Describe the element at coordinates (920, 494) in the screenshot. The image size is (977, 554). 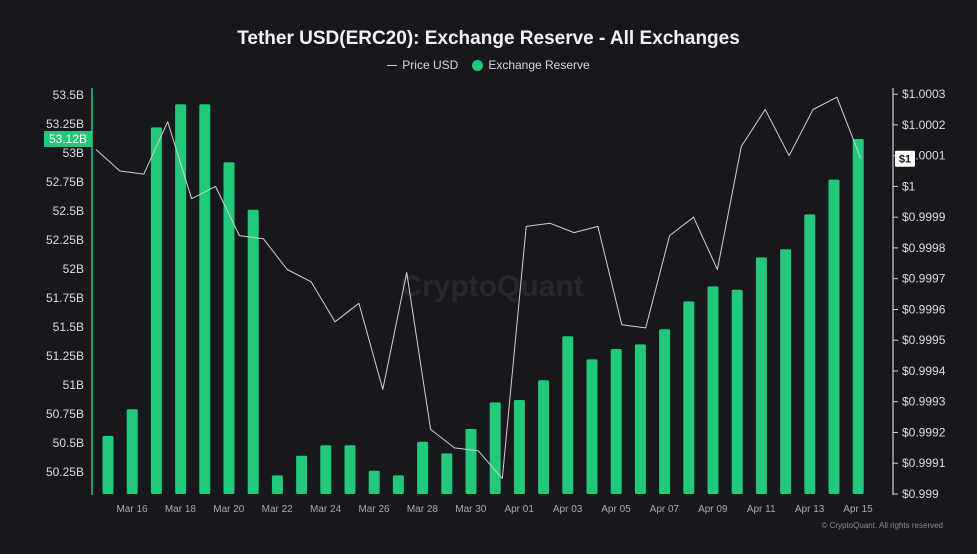
I see `right-tick-label: $0.999` at that location.